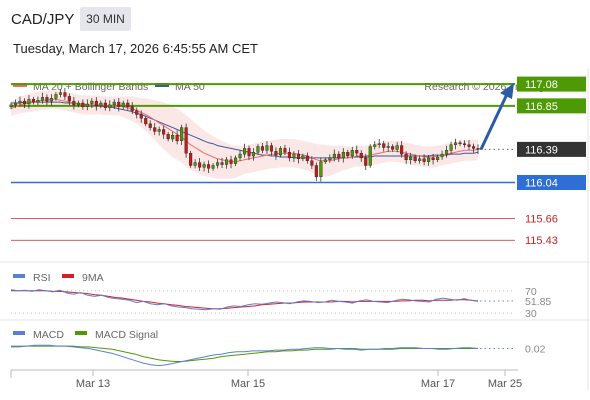  What do you see at coordinates (507, 91) in the screenshot?
I see `projection-arrow-head` at bounding box center [507, 91].